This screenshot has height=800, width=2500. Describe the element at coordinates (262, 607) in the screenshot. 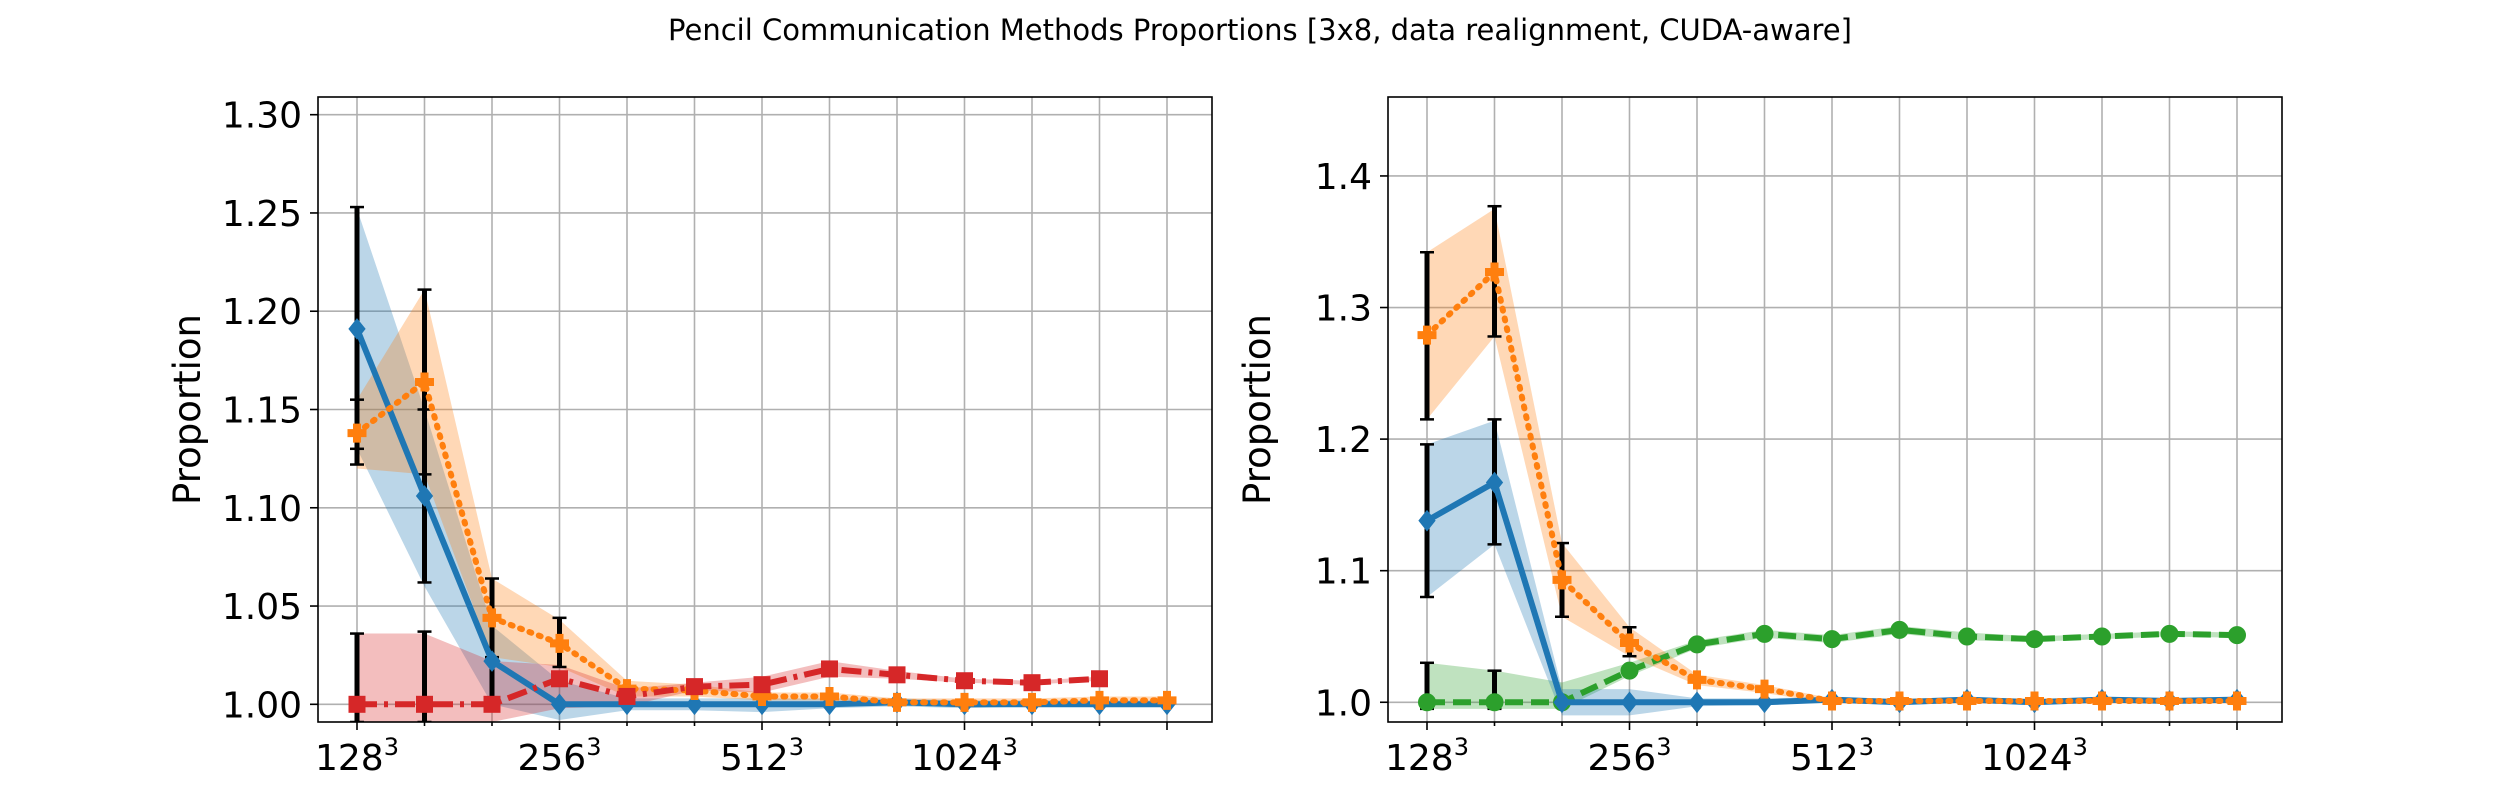

I see `y-tick-label: 1.05` at that location.